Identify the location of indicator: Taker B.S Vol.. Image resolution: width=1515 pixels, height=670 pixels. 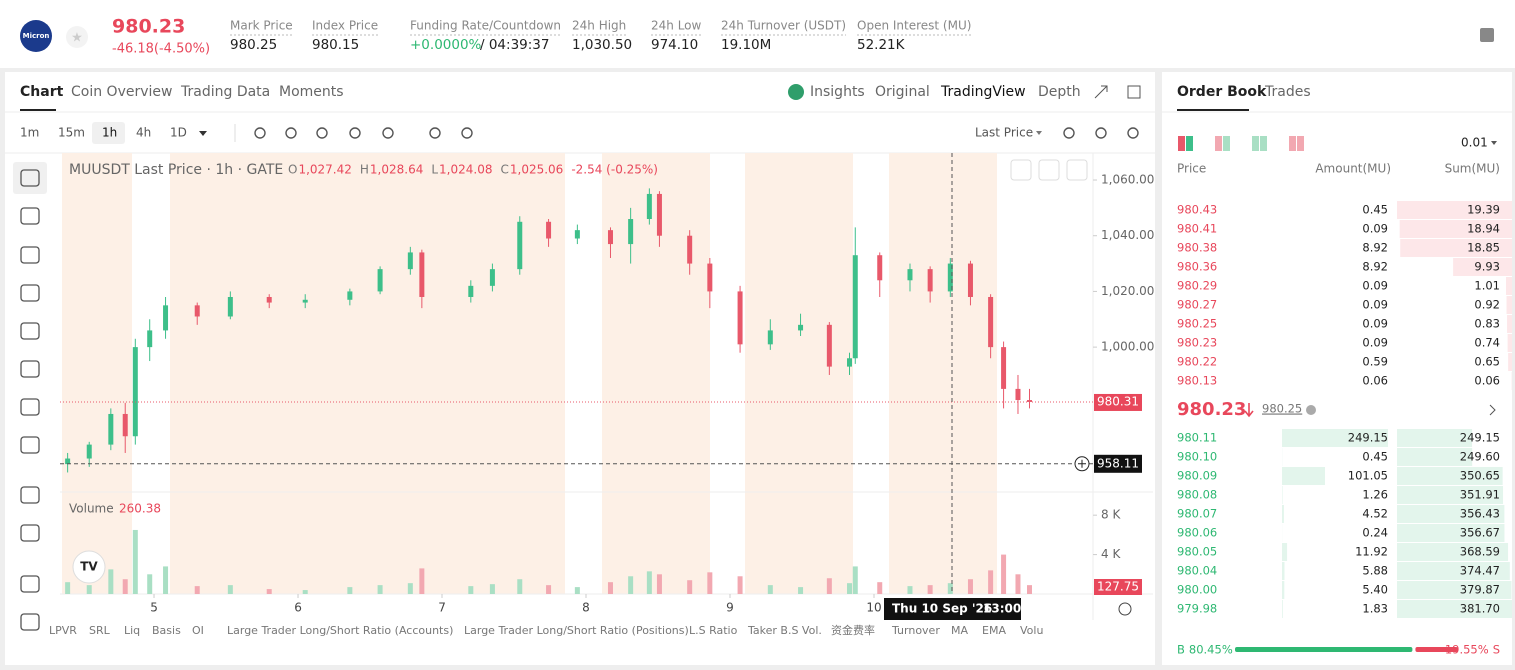
(784, 630).